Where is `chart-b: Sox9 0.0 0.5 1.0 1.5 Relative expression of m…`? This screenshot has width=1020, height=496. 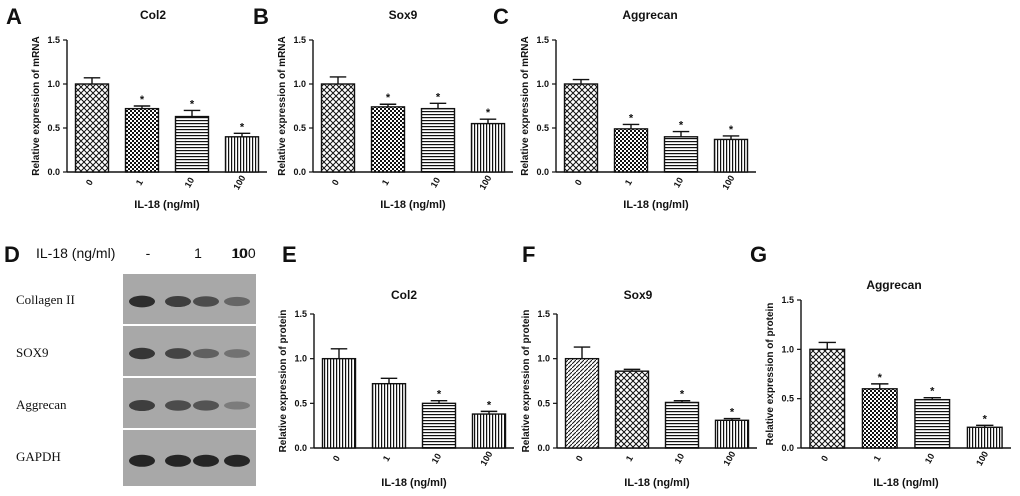 chart-b: Sox9 0.0 0.5 1.0 1.5 Relative expression of m… is located at coordinates (395, 109).